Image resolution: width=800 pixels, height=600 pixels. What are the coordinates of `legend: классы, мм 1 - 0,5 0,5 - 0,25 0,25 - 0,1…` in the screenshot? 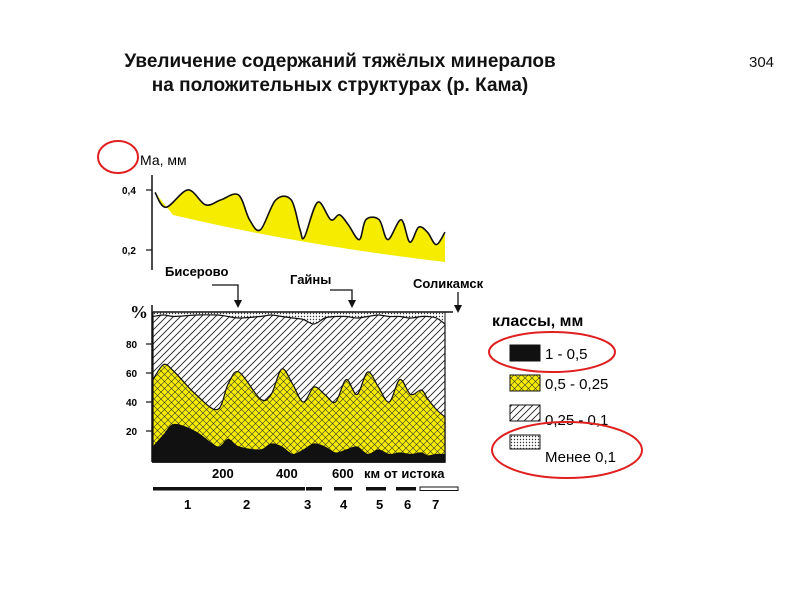 It's located at (565, 396).